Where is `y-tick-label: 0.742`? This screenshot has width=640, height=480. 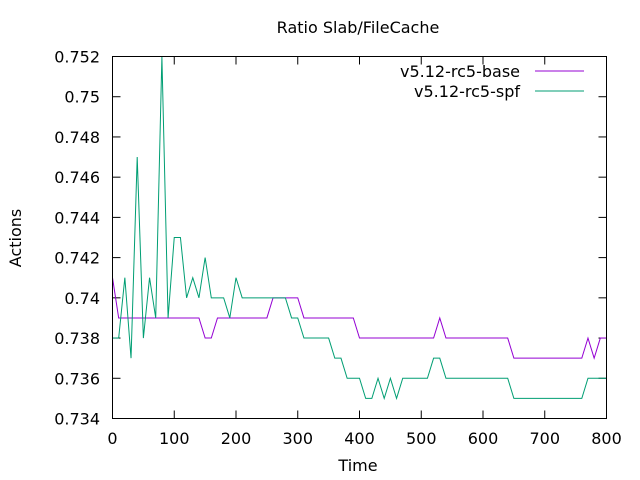 y-tick-label: 0.742 is located at coordinates (77, 258).